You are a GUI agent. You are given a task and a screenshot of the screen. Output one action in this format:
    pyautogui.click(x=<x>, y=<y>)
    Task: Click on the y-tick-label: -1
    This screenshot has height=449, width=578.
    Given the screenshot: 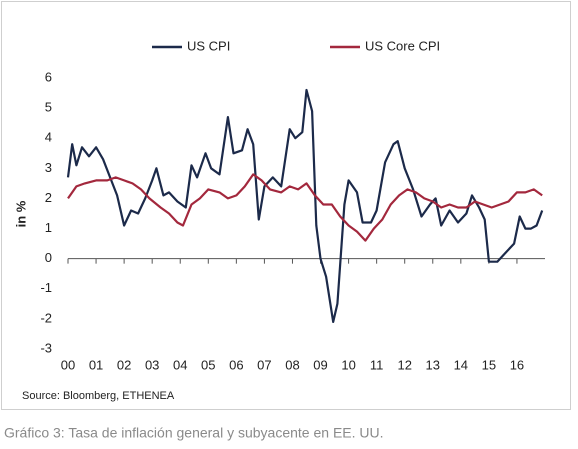 What is the action you would take?
    pyautogui.click(x=46, y=287)
    